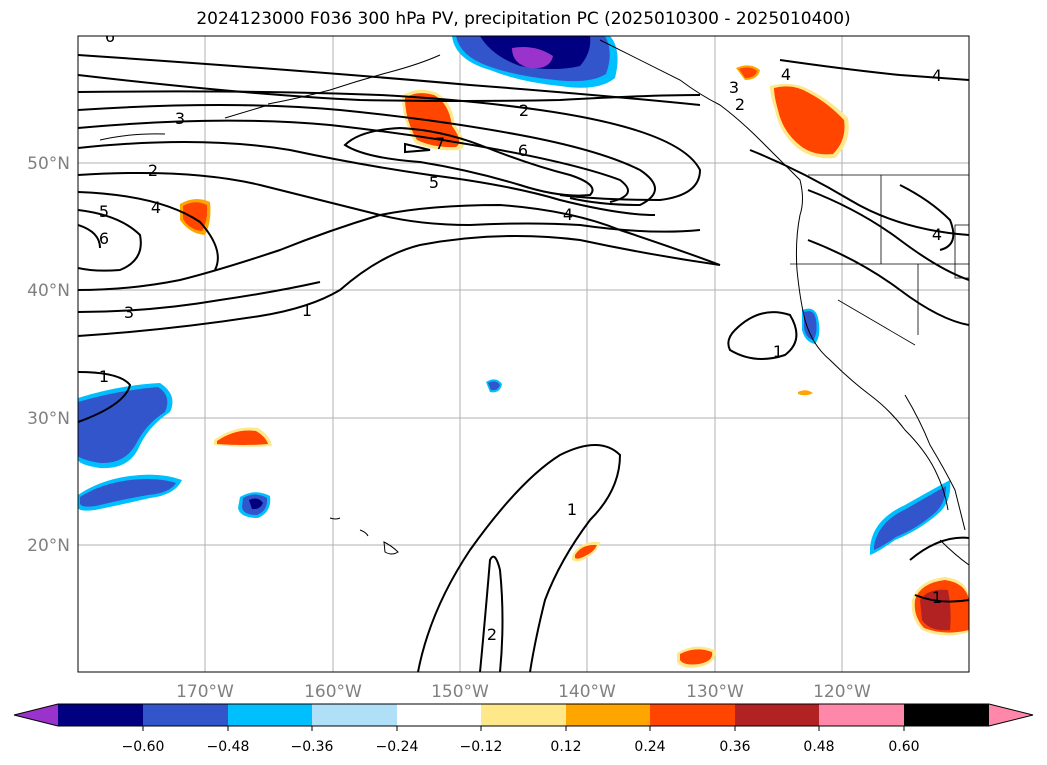  Describe the element at coordinates (397, 747) in the screenshot. I see `colorbar-tick-label: −0.24` at that location.